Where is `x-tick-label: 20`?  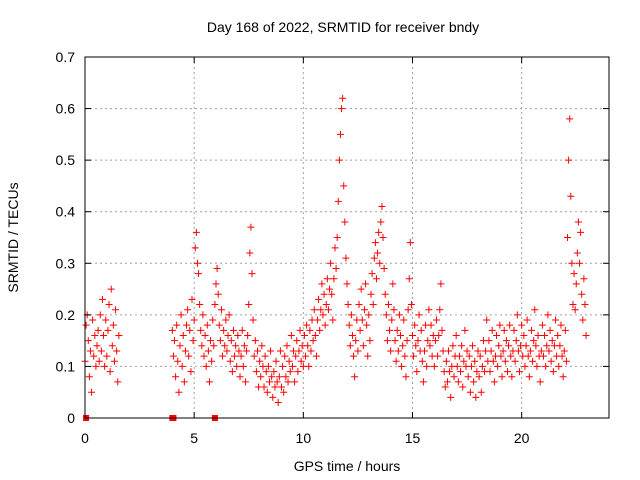 x-tick-label: 20 is located at coordinates (522, 438).